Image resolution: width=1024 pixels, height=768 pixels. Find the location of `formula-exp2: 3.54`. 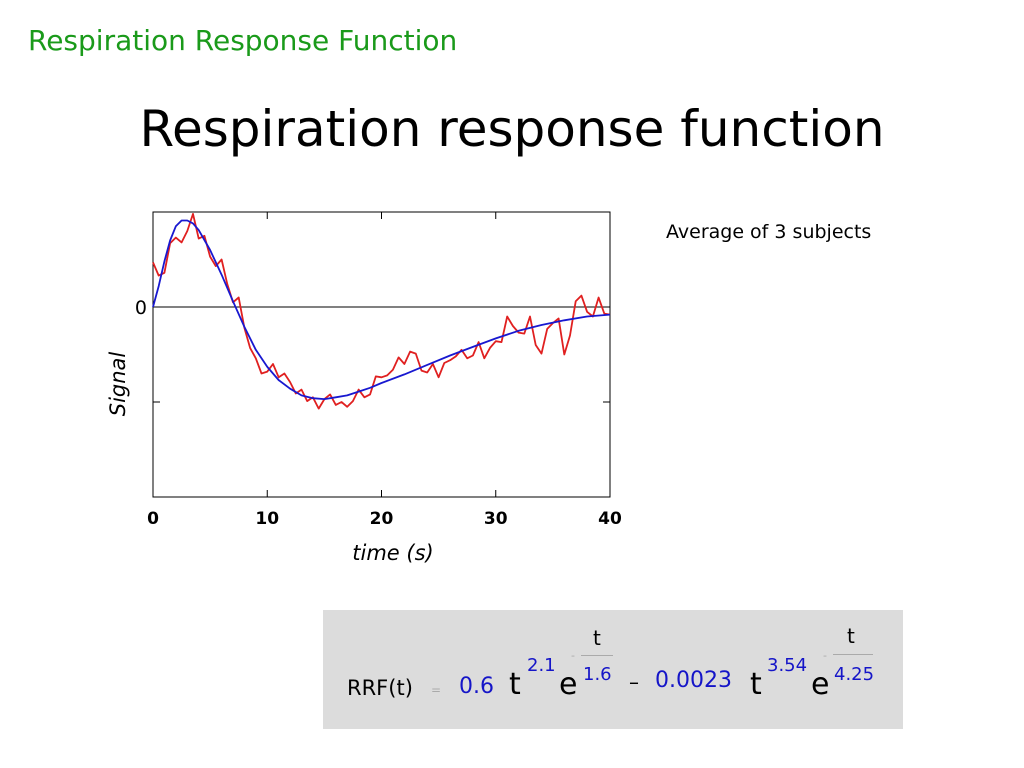

formula-exp2: 3.54 is located at coordinates (787, 665).